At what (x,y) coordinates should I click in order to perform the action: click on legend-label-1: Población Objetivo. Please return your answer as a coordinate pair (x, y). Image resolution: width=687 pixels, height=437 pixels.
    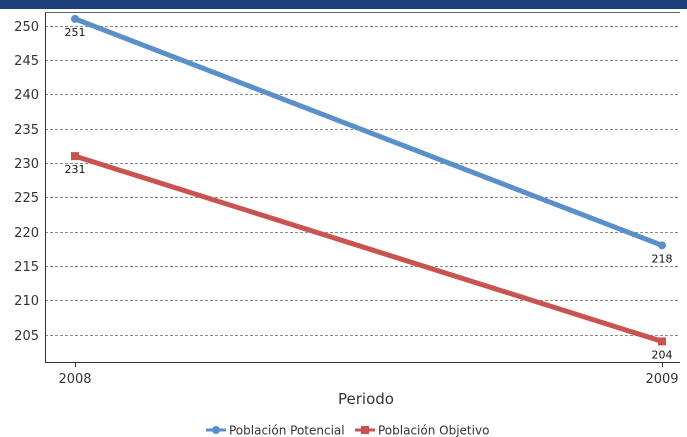
    Looking at the image, I should click on (433, 430).